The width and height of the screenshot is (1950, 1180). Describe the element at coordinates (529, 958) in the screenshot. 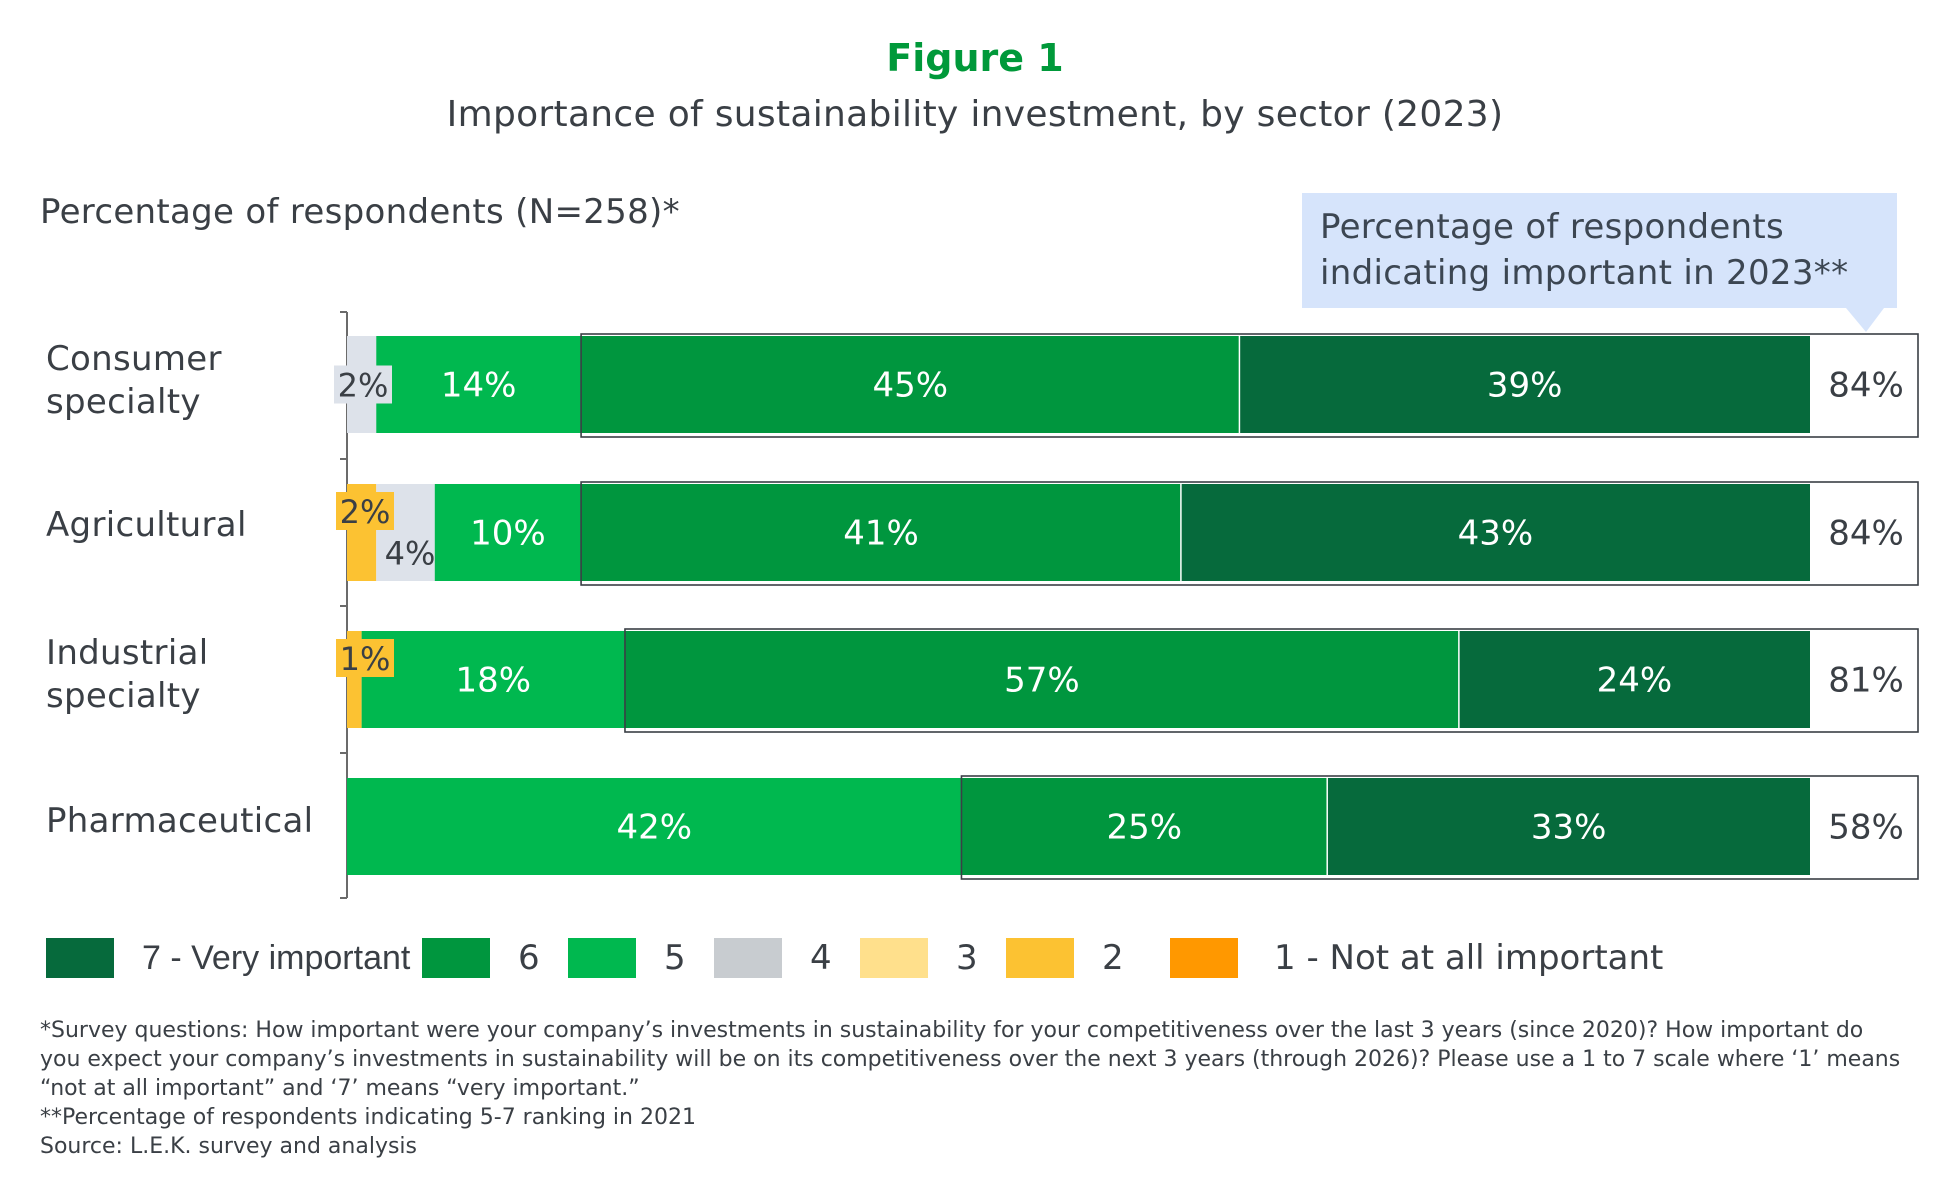

I see `legend-label: 6` at that location.